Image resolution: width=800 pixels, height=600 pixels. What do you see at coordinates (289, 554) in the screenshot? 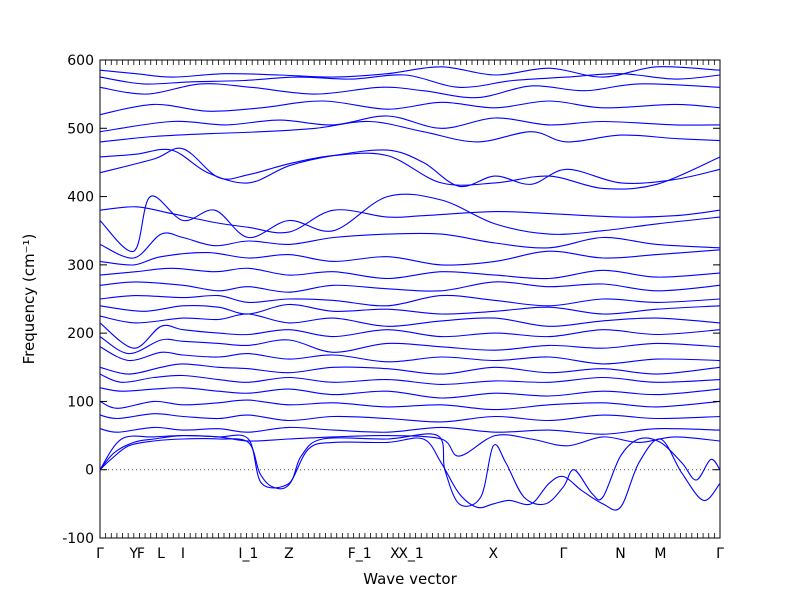
I see `x-tick-label: Z` at bounding box center [289, 554].